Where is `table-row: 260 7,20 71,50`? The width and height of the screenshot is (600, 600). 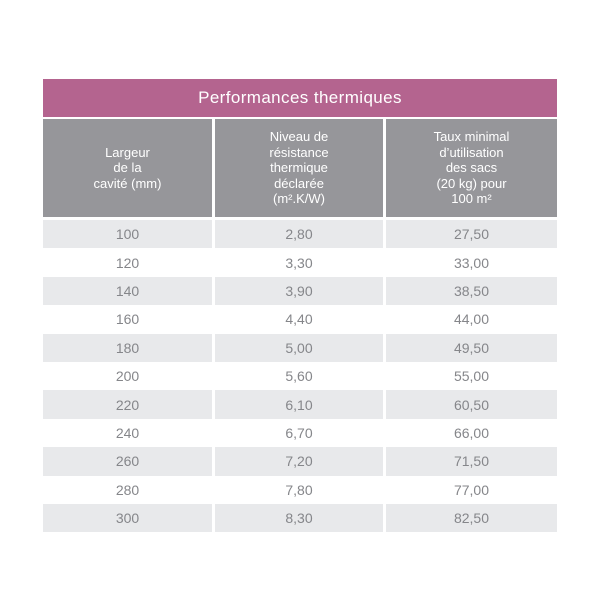
table-row: 260 7,20 71,50 is located at coordinates (300, 461).